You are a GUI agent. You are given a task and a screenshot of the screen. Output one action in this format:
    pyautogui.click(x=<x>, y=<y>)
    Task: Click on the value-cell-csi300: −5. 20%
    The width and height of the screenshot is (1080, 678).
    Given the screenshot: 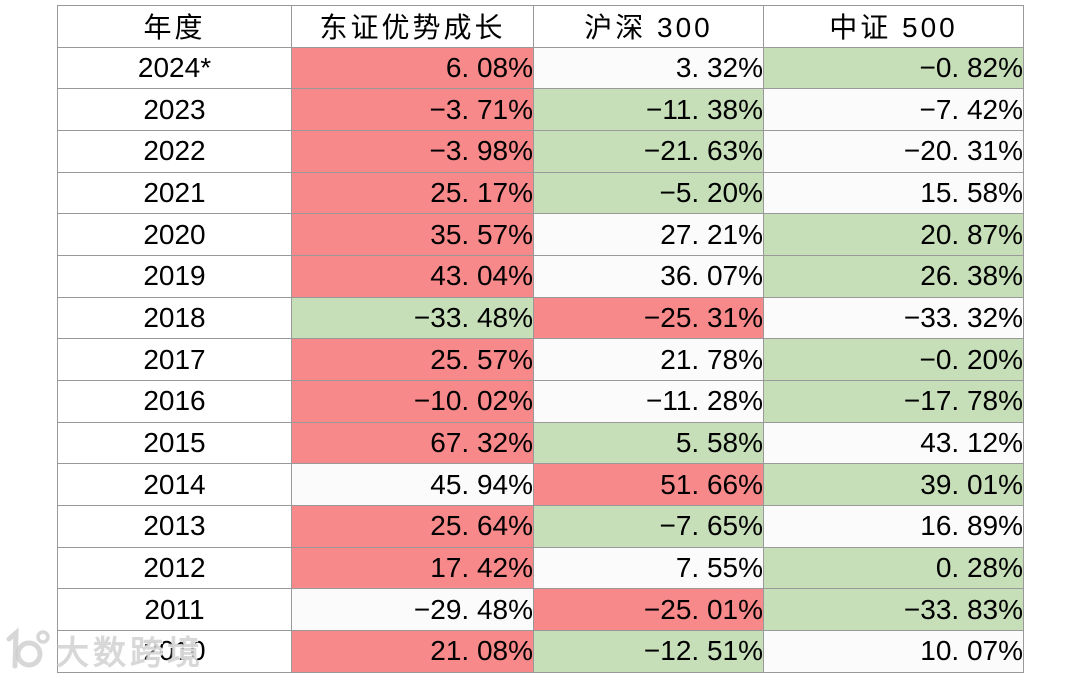 What is the action you would take?
    pyautogui.click(x=648, y=193)
    